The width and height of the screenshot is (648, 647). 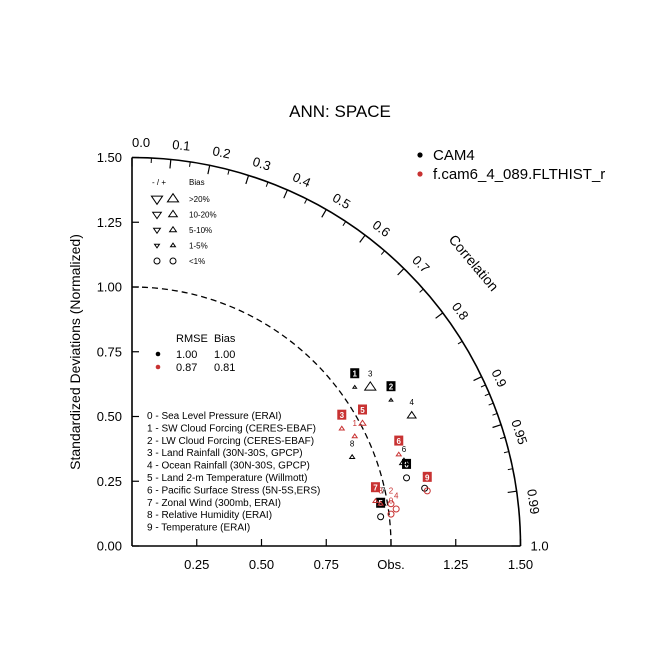 I want to click on bias-legend-sign-header: - / +, so click(x=159, y=182).